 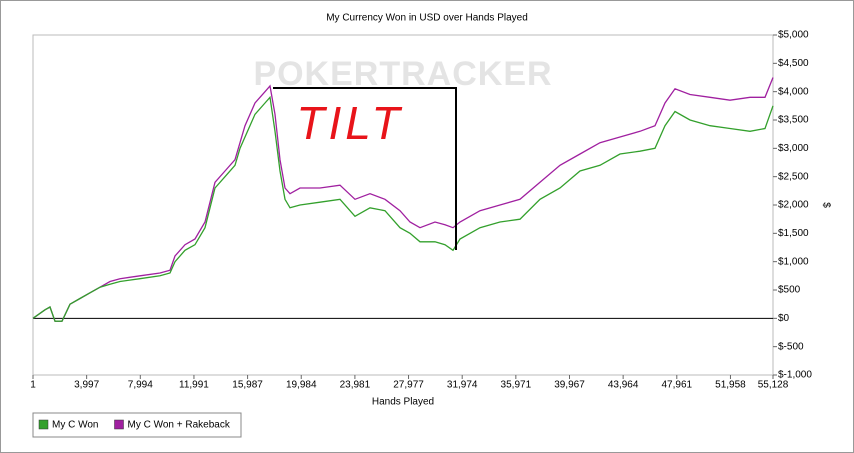 I want to click on legend-label: My C Won, so click(x=75, y=425).